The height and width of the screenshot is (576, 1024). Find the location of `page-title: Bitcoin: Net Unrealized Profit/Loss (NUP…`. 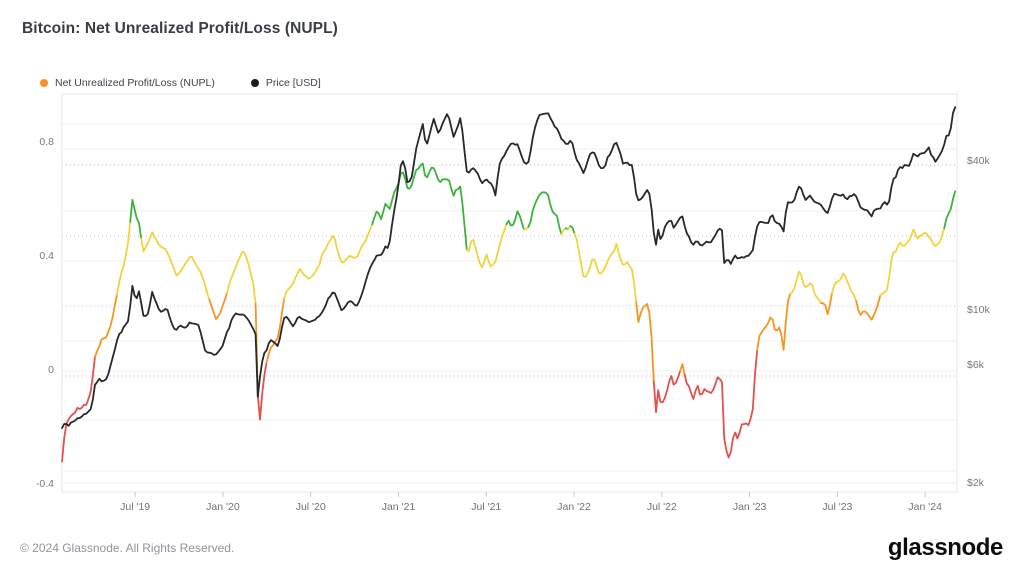

page-title: Bitcoin: Net Unrealized Profit/Loss (NUP… is located at coordinates (180, 28).